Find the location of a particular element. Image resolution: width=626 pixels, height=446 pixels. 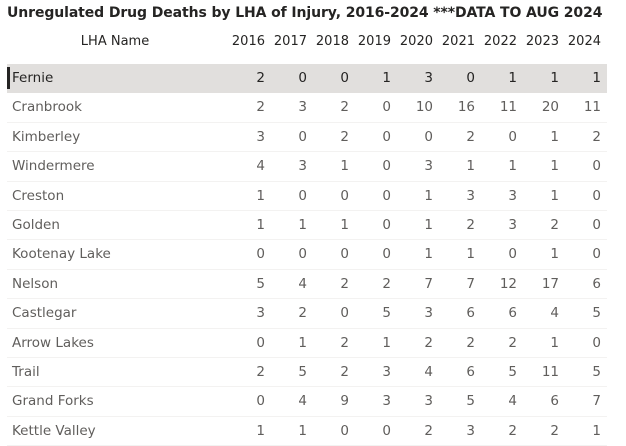

column-header-lha-name: LHA Name is located at coordinates (115, 41).